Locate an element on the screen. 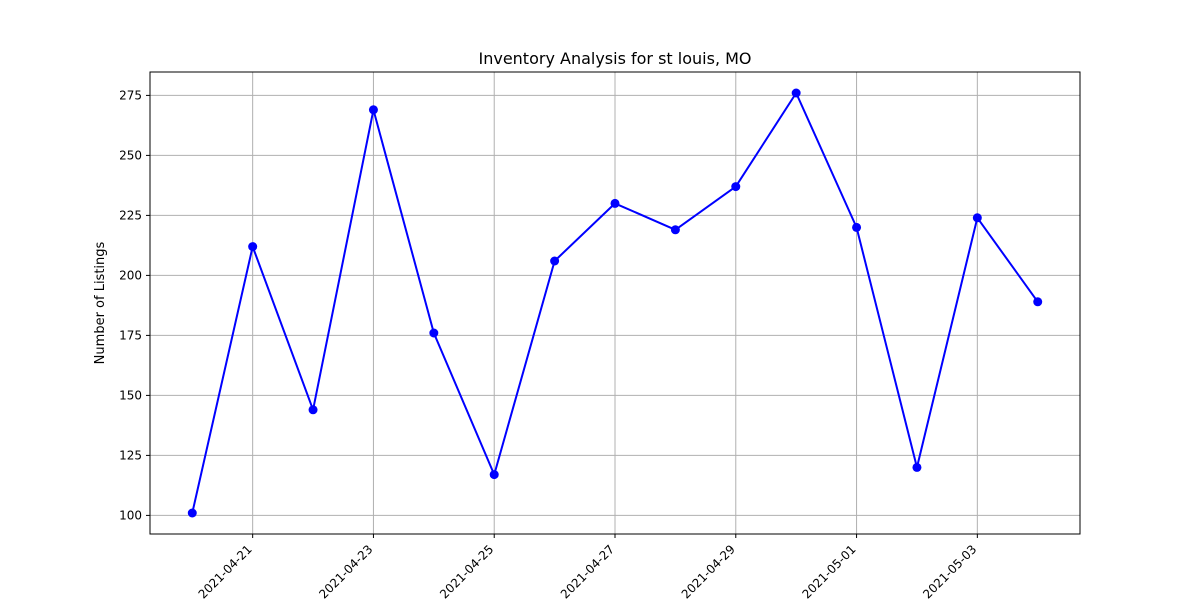 The image size is (1200, 604). y-tick-label: 125 is located at coordinates (130, 455).